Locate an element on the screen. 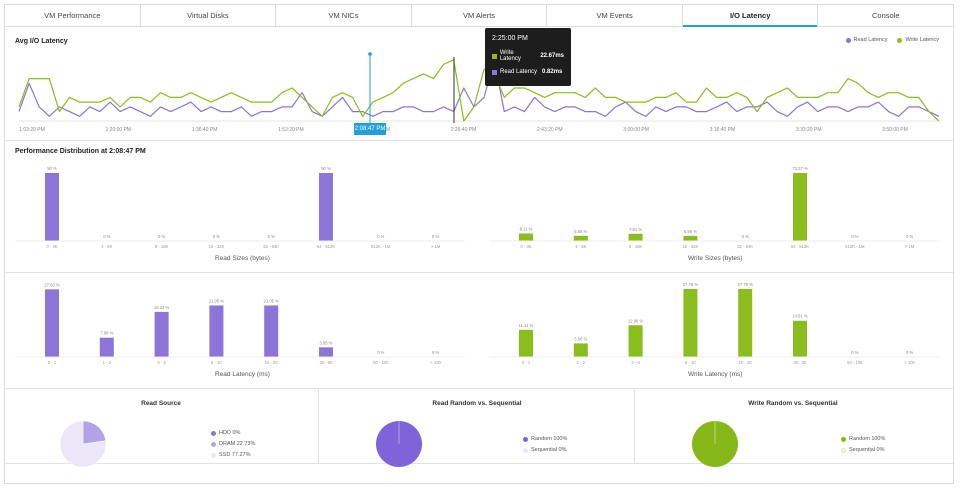 This screenshot has height=489, width=960. write-latency-line is located at coordinates (479, 90).